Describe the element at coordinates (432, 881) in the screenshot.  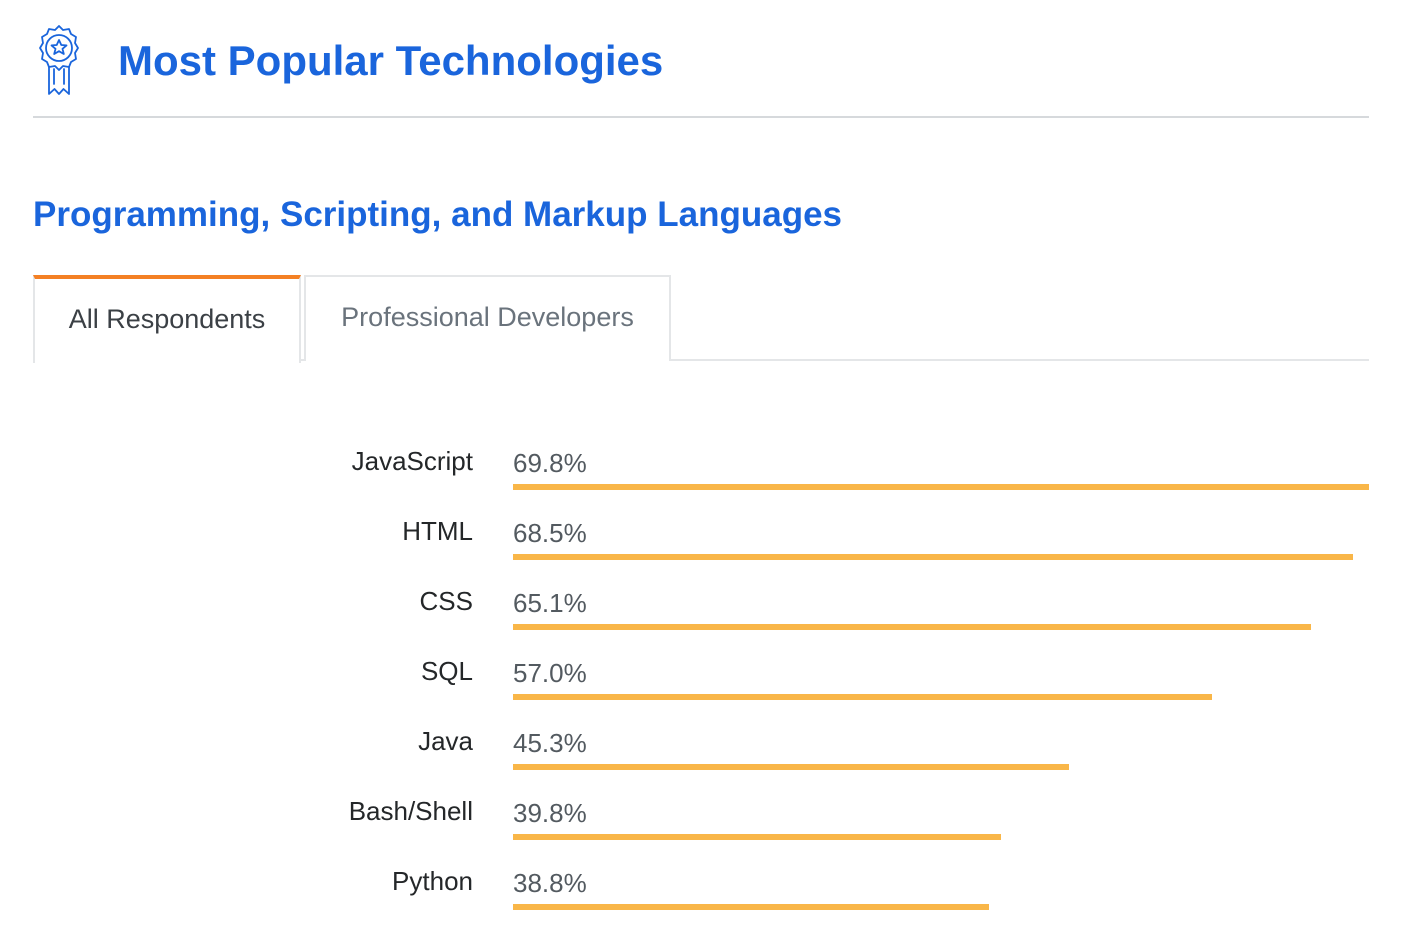
I see `bar-category-label: Python` at that location.